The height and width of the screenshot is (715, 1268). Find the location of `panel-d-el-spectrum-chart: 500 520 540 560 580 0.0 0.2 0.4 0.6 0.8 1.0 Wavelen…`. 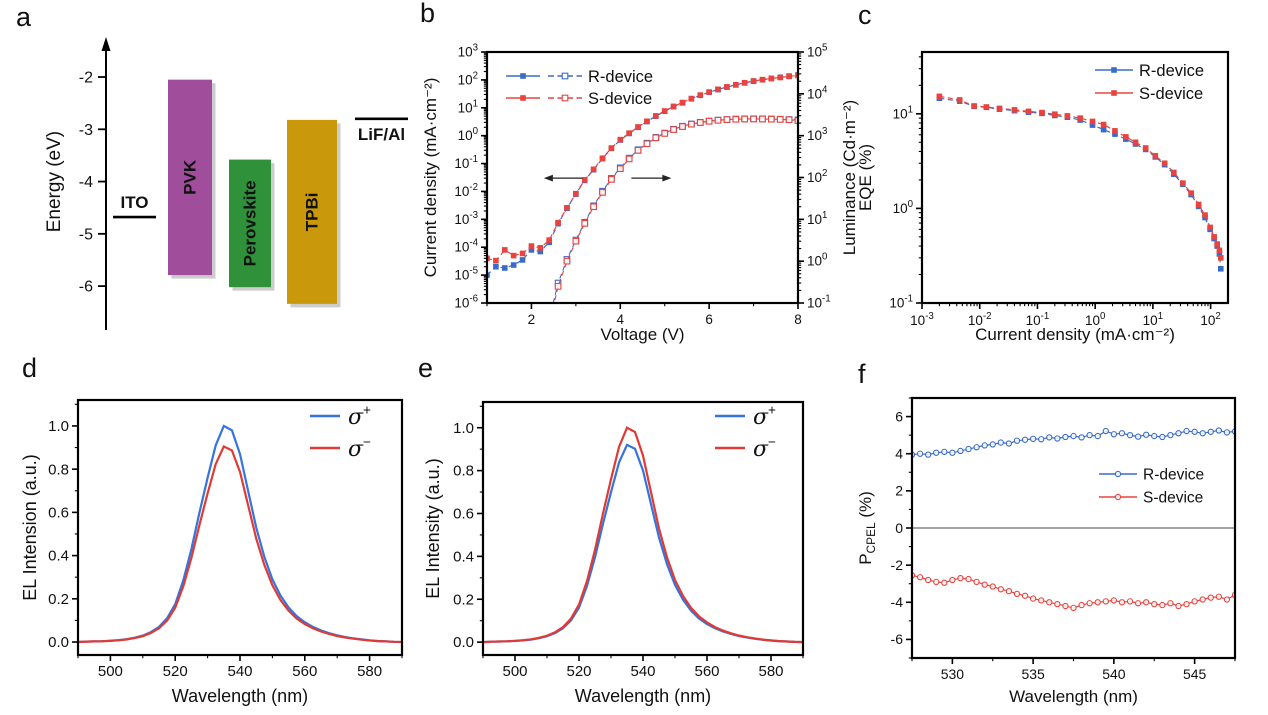

panel-d-el-spectrum-chart: 500 520 540 560 580 0.0 0.2 0.4 0.6 0.8 1.0 Wavelen… is located at coordinates (212, 552).